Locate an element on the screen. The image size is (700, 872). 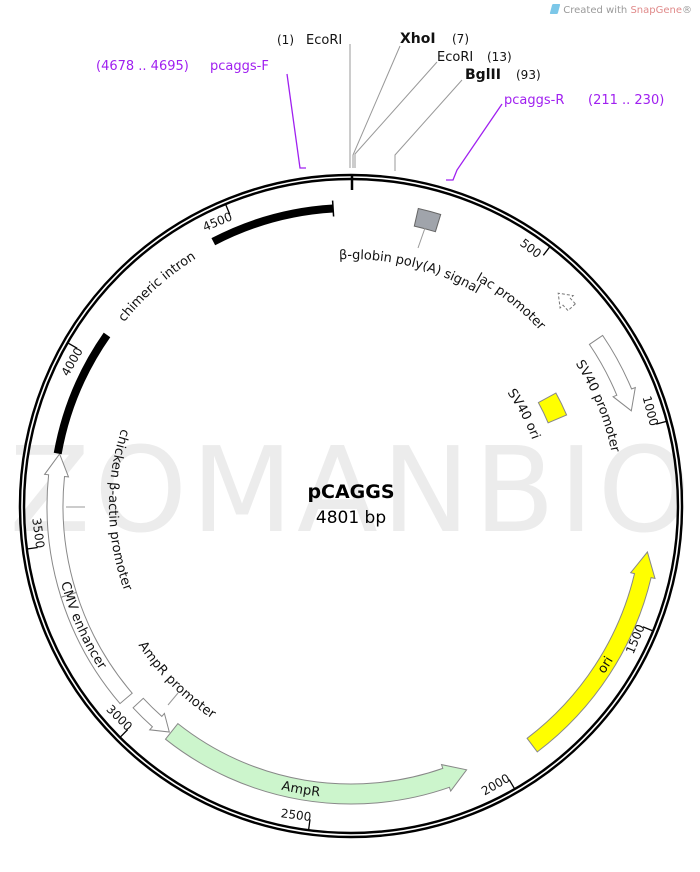
tick-2000 is located at coordinates (511, 784).